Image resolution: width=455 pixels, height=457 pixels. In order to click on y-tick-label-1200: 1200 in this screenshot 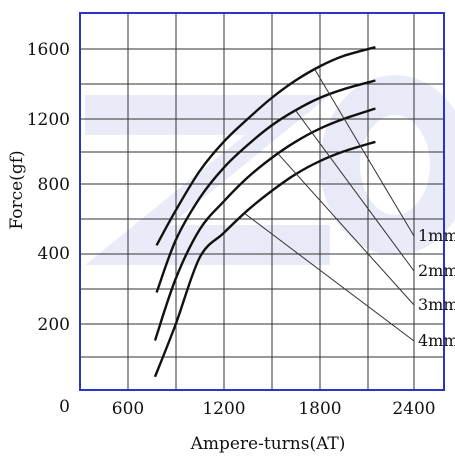, I will do `click(48, 120)`.